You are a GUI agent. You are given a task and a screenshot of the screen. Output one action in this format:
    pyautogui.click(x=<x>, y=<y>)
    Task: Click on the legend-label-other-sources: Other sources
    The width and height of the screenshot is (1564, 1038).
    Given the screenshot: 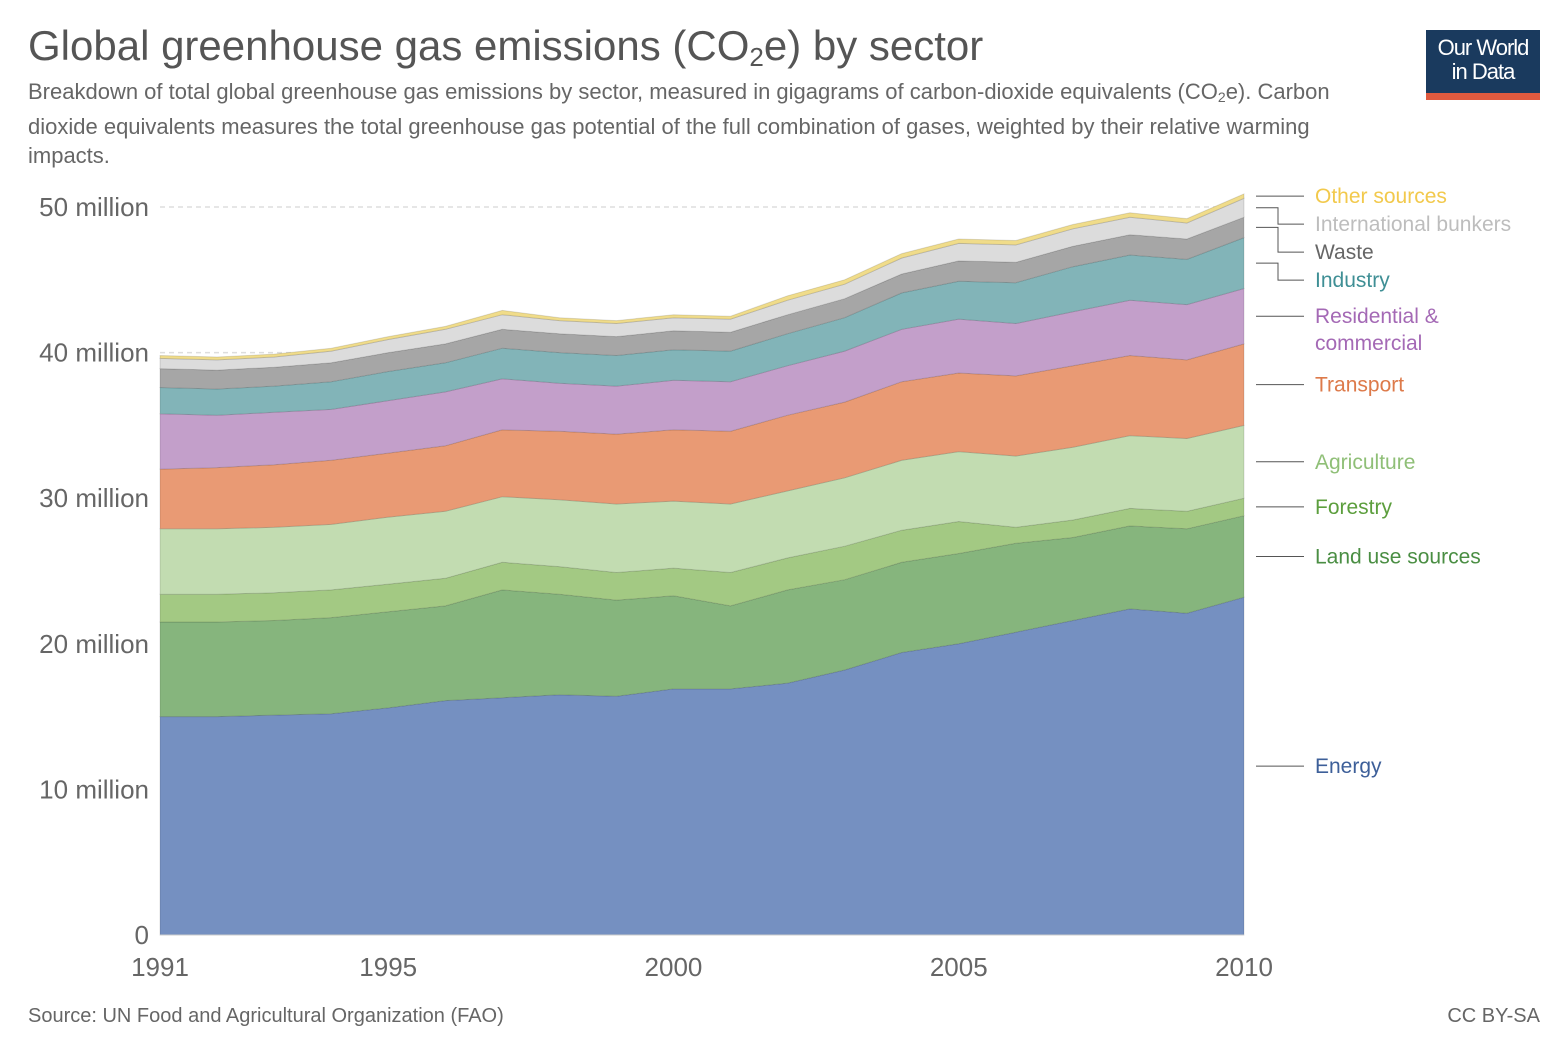 What is the action you would take?
    pyautogui.click(x=1381, y=196)
    